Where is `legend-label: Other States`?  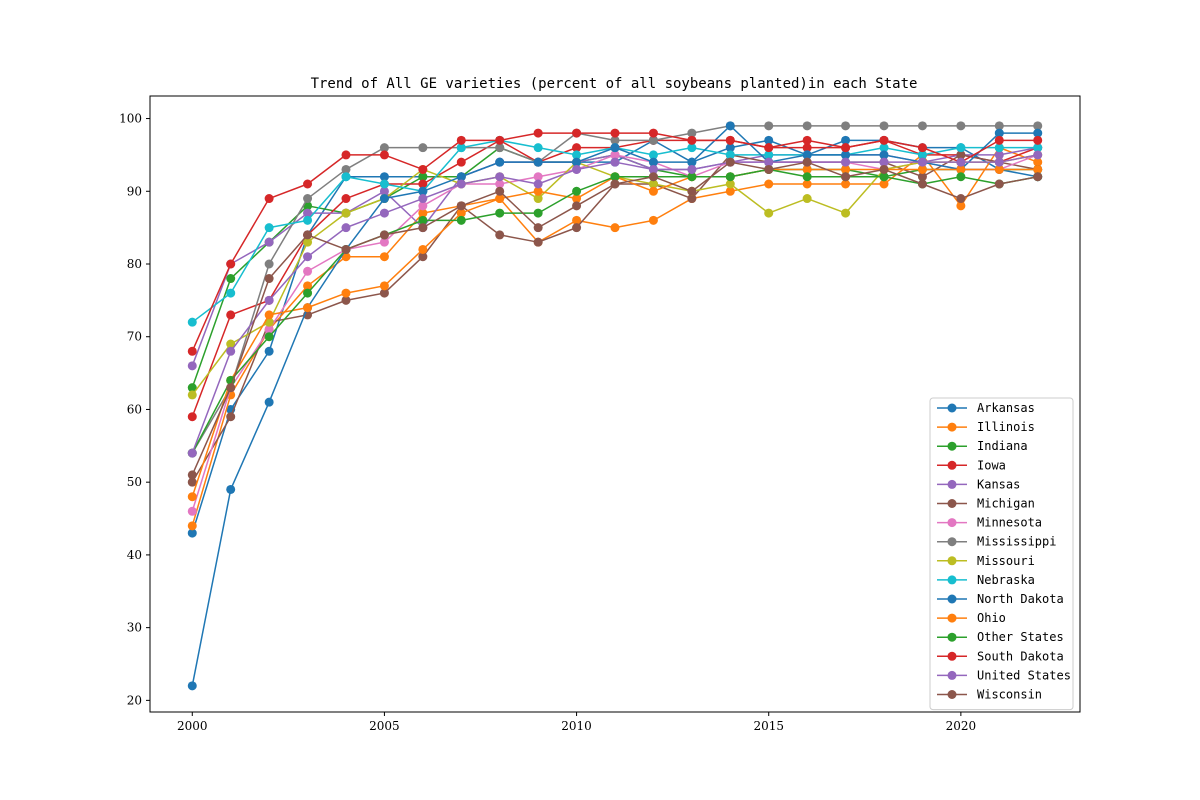
legend-label: Other States is located at coordinates (1020, 637).